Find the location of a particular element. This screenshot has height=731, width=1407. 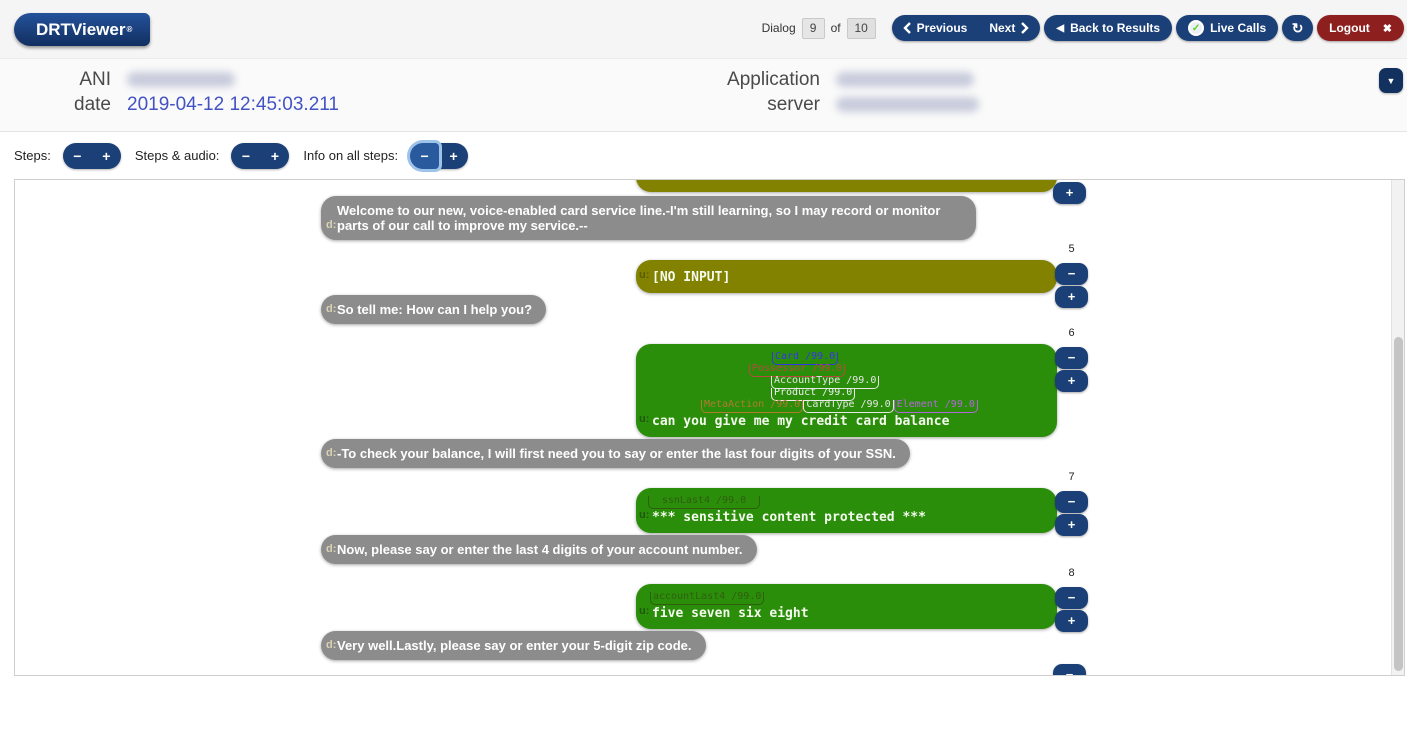

utterance-line: u: *** sensitive content protected *** is located at coordinates (842, 517).